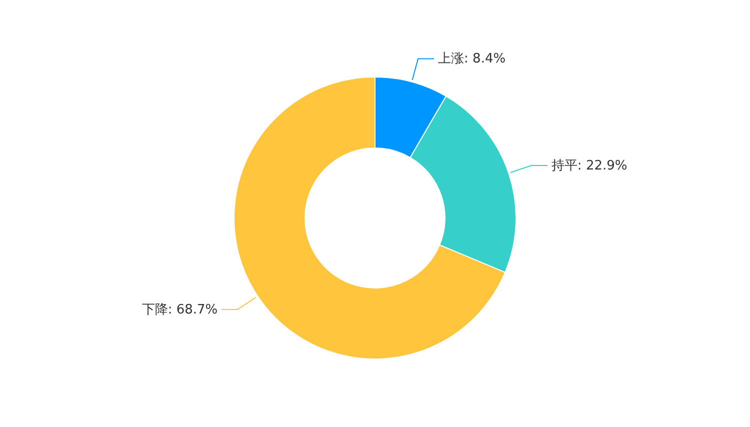  Describe the element at coordinates (589, 166) in the screenshot. I see `slice-label: 持平: 22.9%` at that location.